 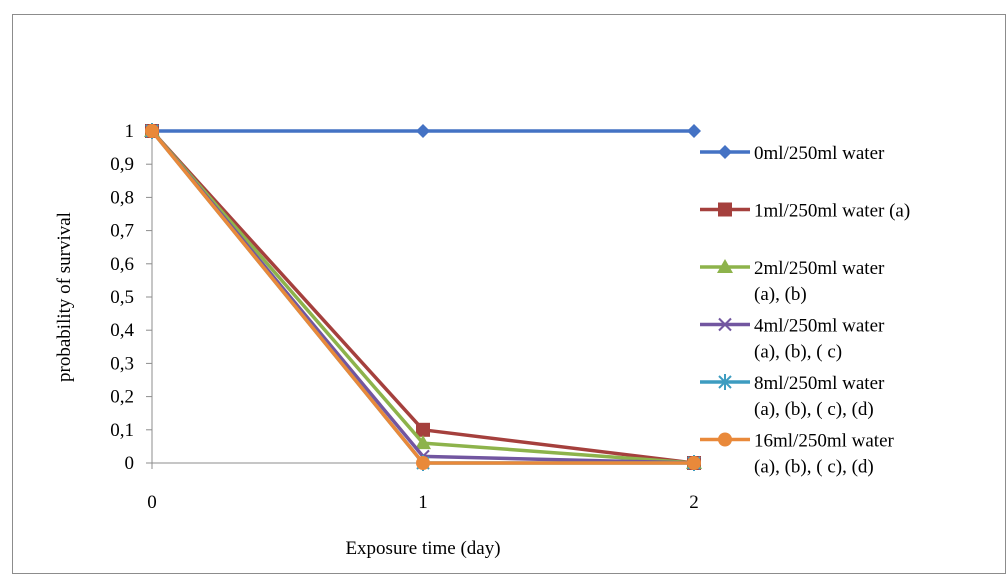 I want to click on y-tick-label: 0,9, so click(x=122, y=164).